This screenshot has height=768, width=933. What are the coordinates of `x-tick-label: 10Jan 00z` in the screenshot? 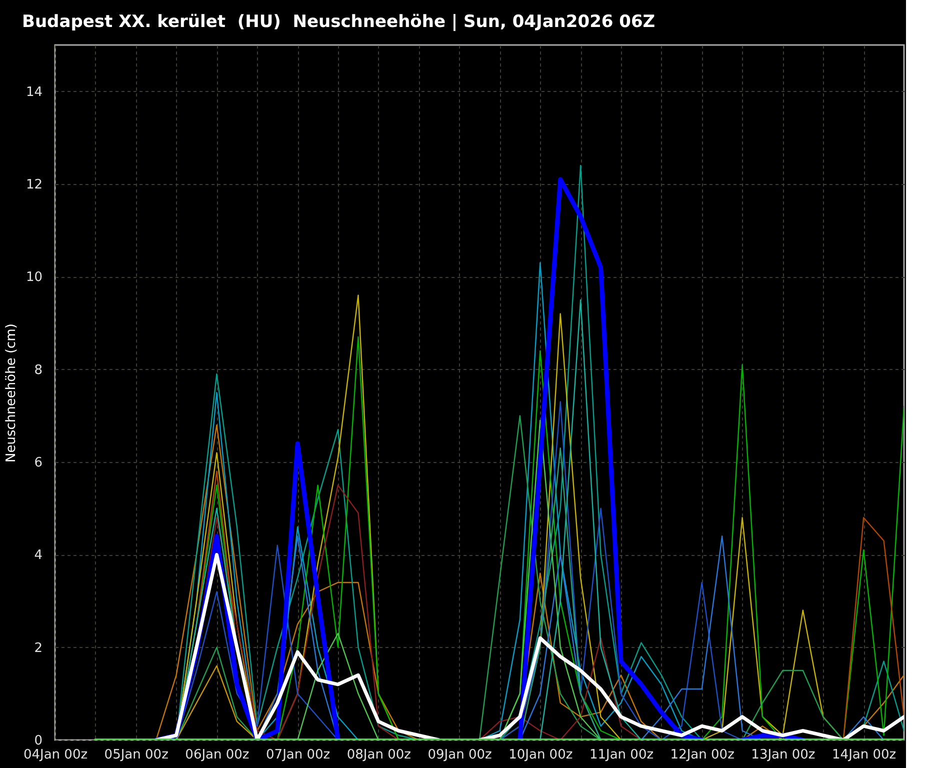 It's located at (540, 755).